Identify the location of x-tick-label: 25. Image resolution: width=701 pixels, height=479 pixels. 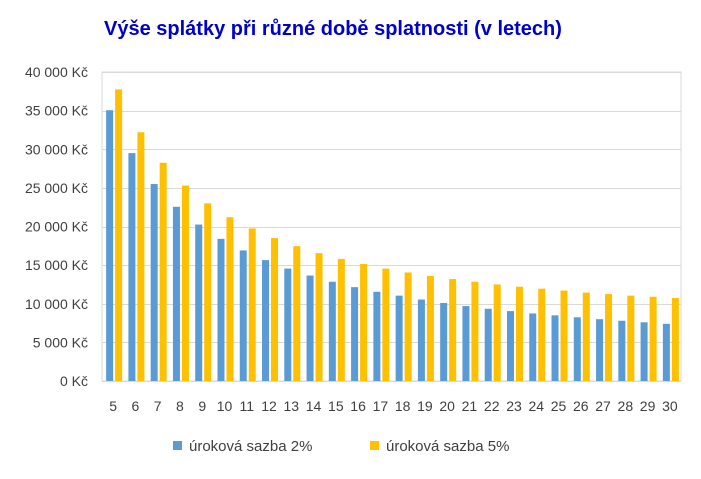
(559, 406).